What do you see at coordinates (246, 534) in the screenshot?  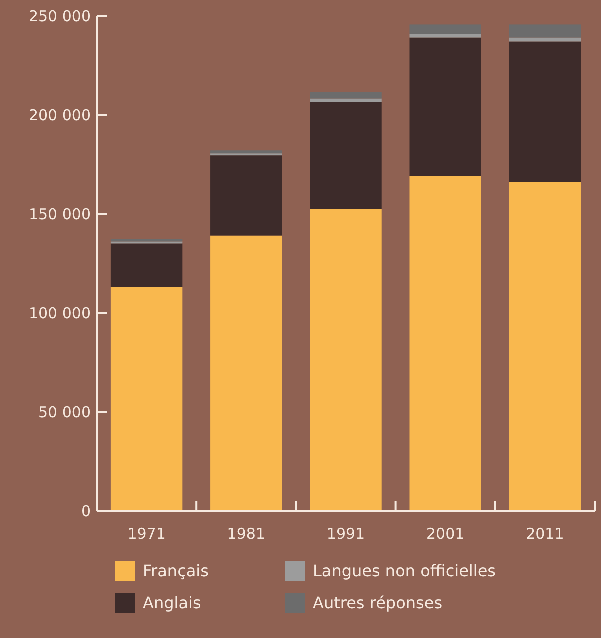 I see `x-tick-label: 1981` at bounding box center [246, 534].